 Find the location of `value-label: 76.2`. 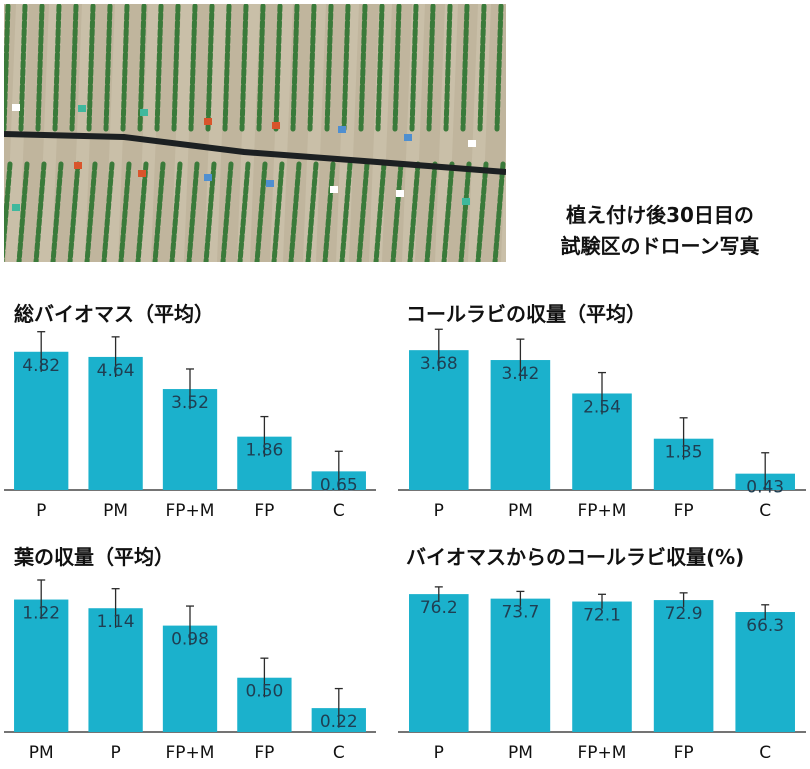

value-label: 76.2 is located at coordinates (439, 608).